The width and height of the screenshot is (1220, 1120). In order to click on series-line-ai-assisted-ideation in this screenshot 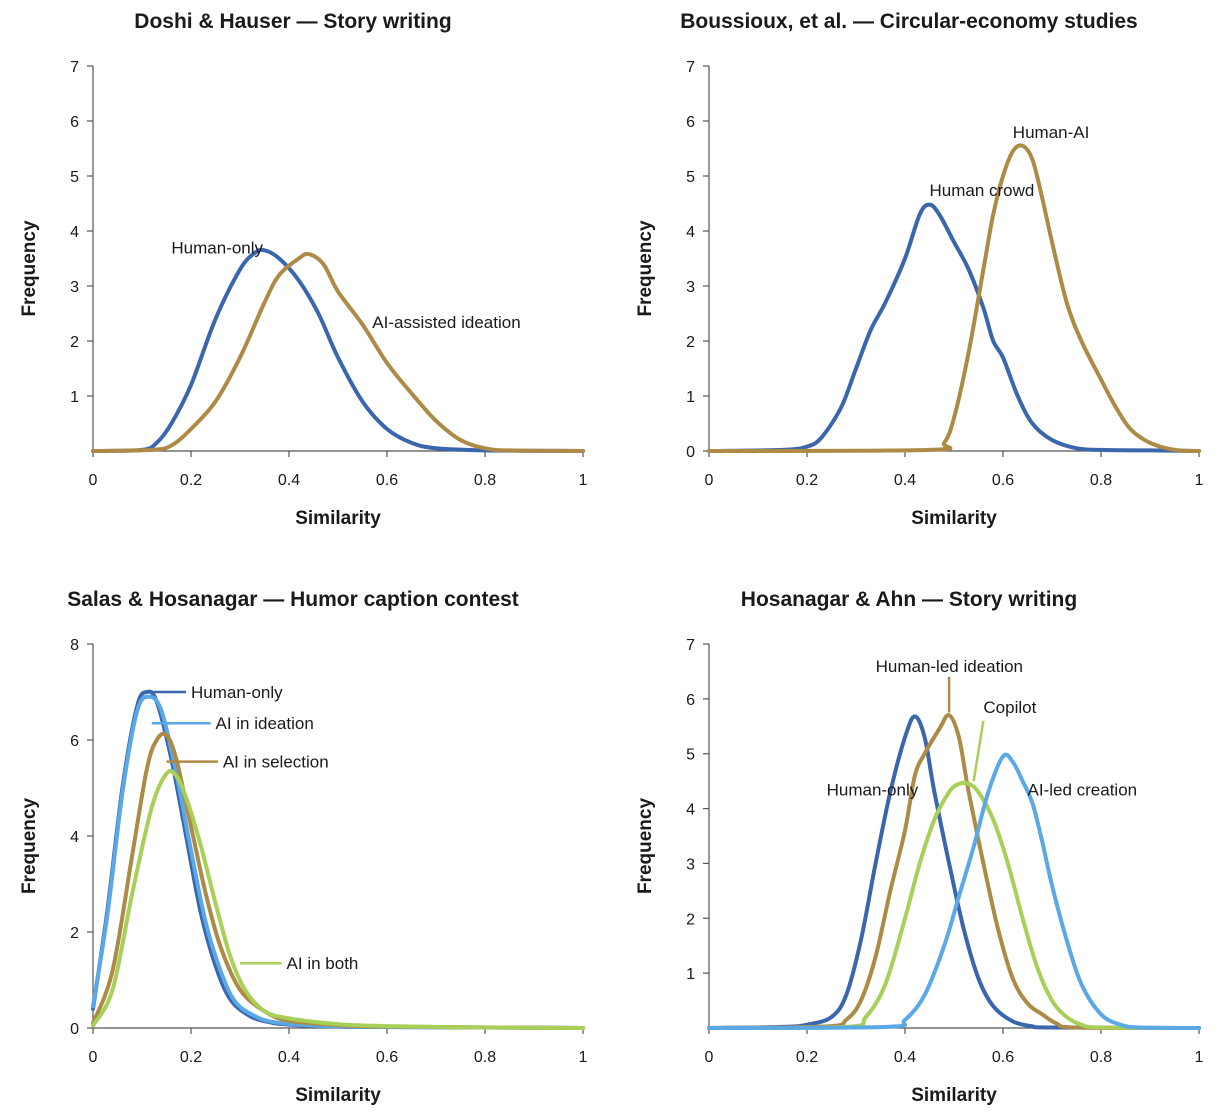, I will do `click(338, 352)`.